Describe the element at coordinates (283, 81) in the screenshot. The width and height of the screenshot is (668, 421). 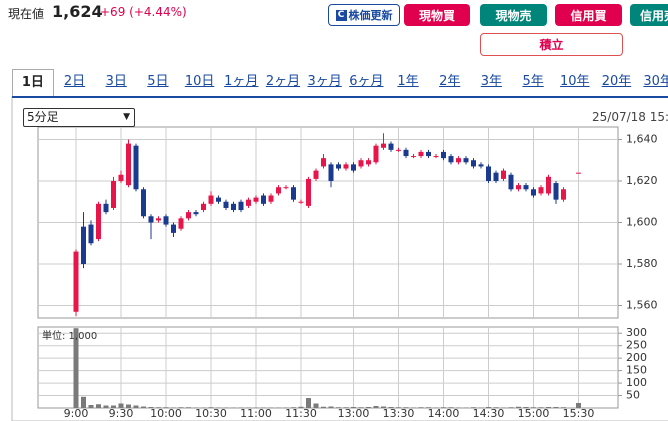
I see `period-tab: 2ヶ月` at that location.